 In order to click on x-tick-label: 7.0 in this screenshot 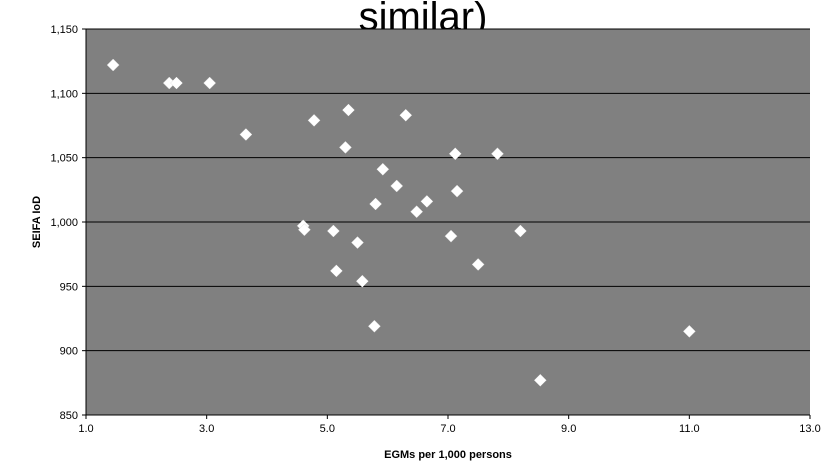, I will do `click(447, 429)`.